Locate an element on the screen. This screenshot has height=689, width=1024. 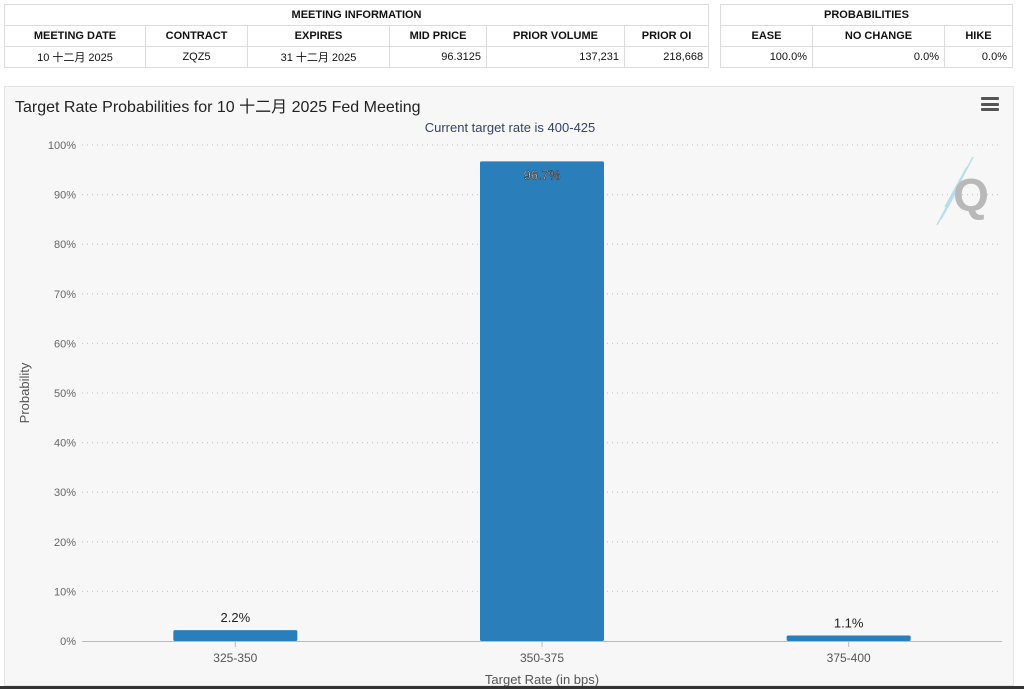
col-mid-price: MID PRICE is located at coordinates (438, 36).